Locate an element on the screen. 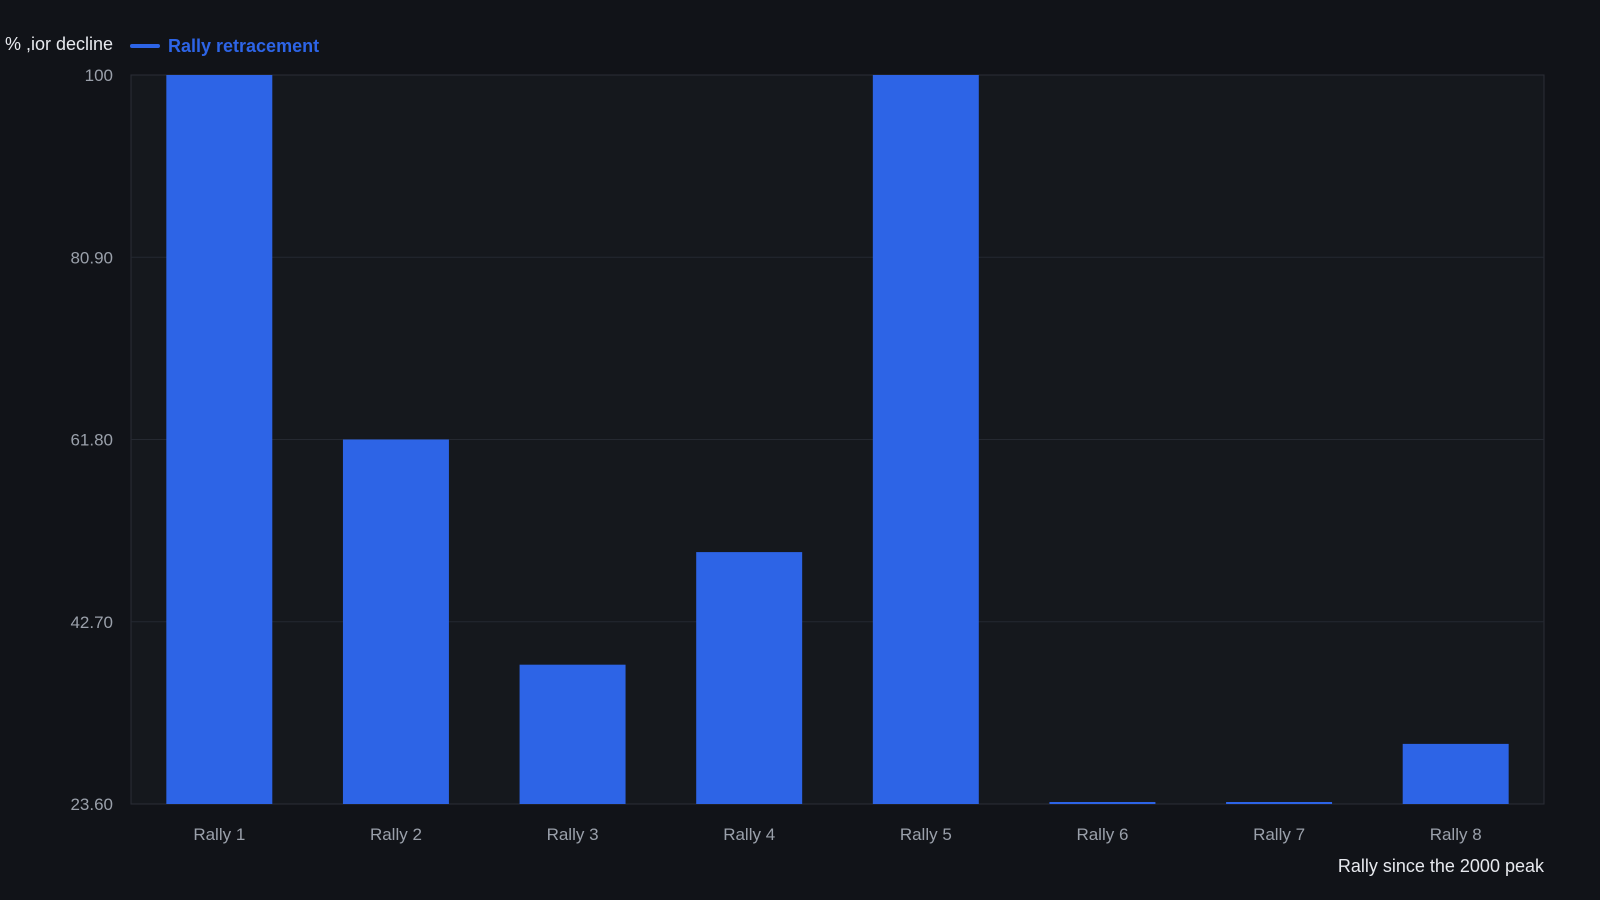 The image size is (1600, 900). x-tick-label: Rally 2 is located at coordinates (396, 834).